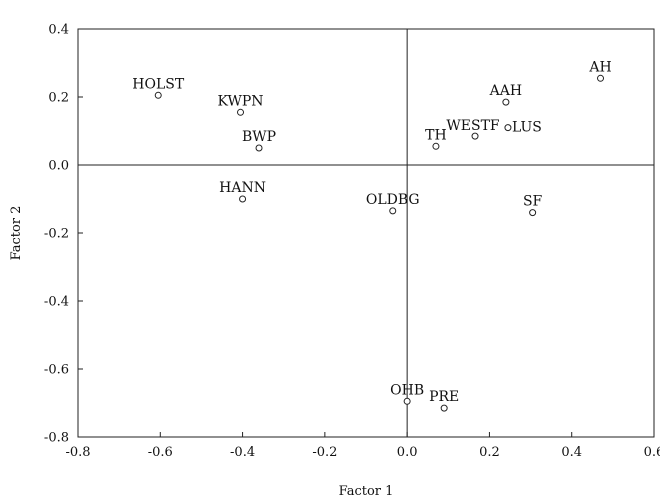 The width and height of the screenshot is (660, 501). I want to click on y-tick-label: 0.4, so click(58, 30).